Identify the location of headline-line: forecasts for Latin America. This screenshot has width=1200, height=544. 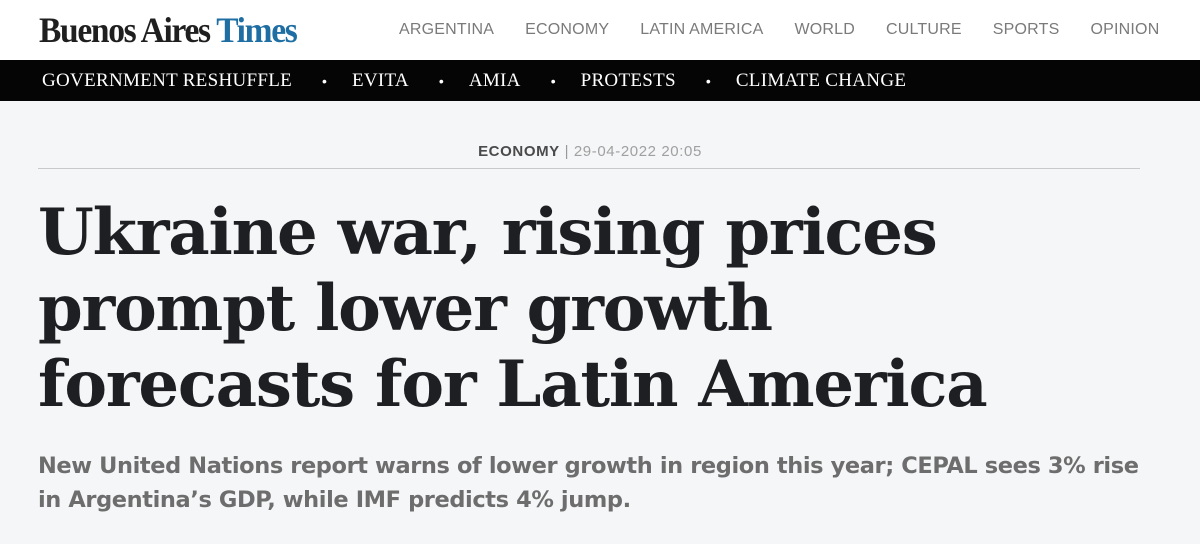
(513, 384).